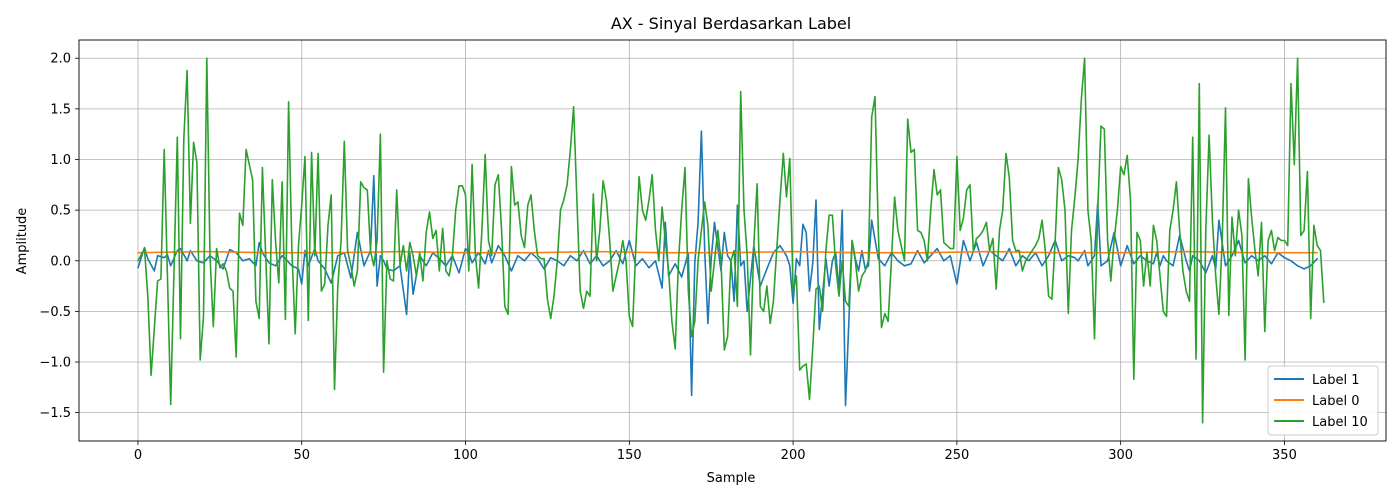  What do you see at coordinates (465, 455) in the screenshot?
I see `x-tick-label: 100` at bounding box center [465, 455].